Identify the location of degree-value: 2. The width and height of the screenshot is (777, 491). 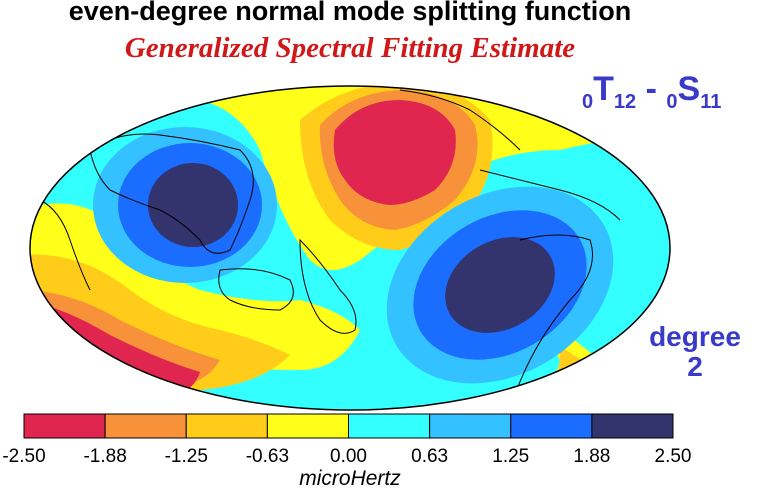
(695, 366).